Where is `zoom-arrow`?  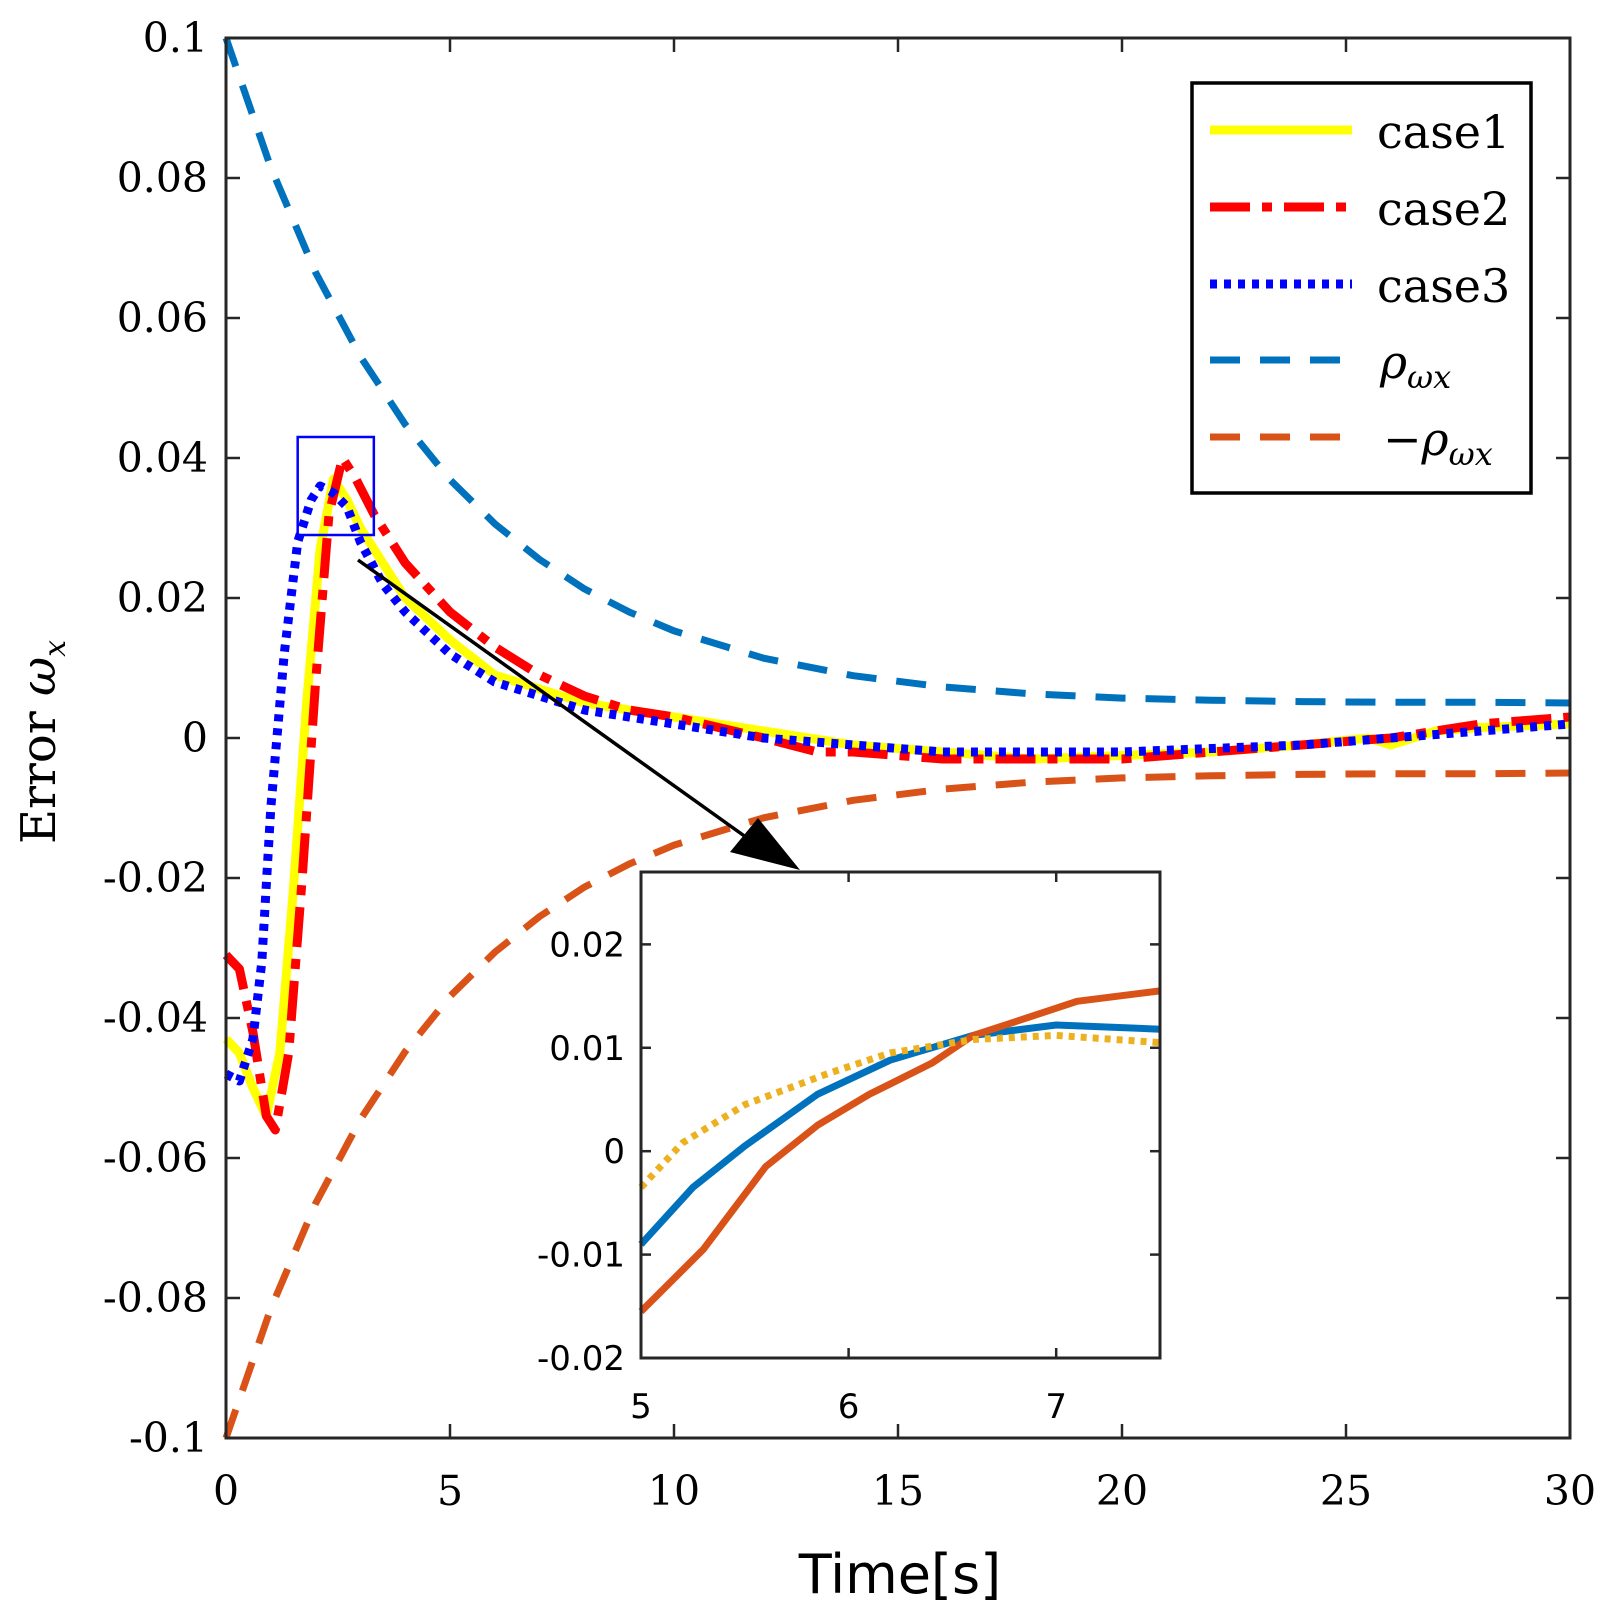 zoom-arrow is located at coordinates (578, 714).